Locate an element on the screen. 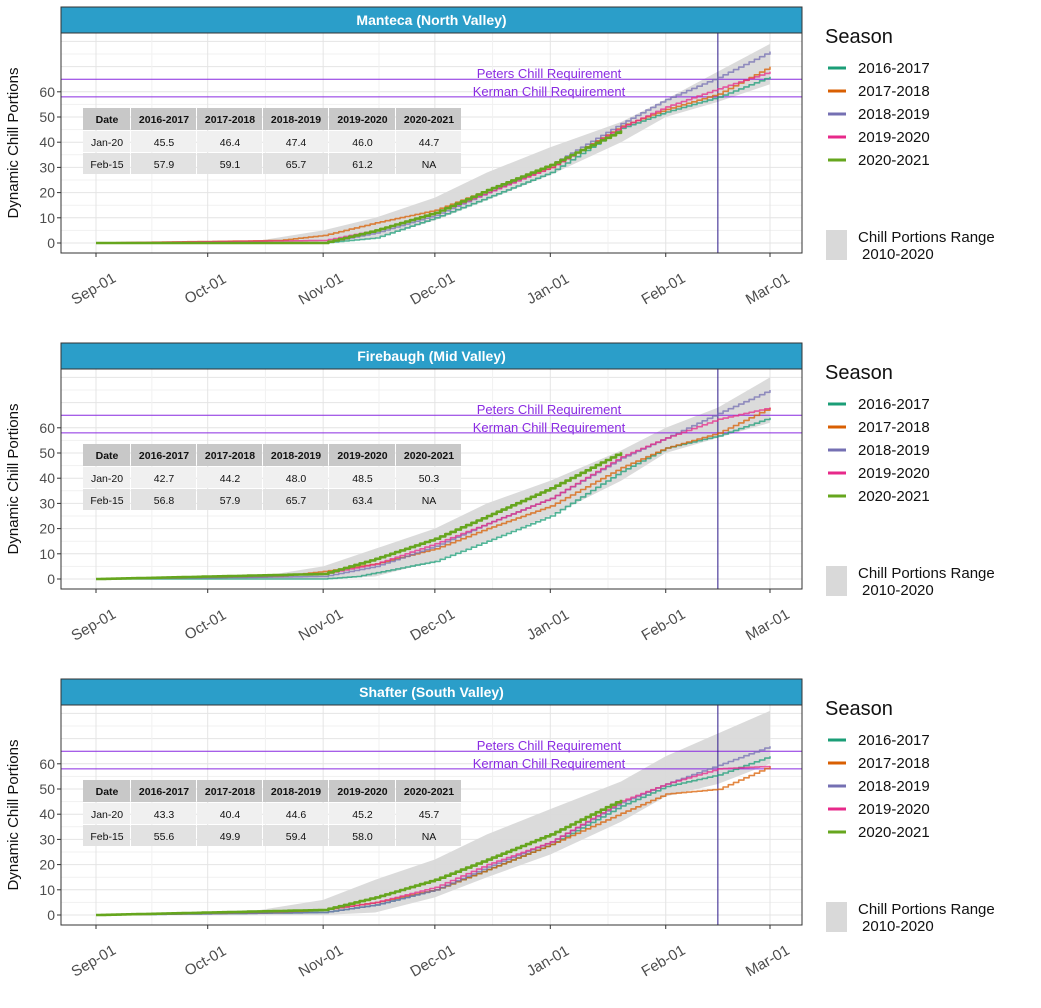  table-value-cell: 44.6 is located at coordinates (296, 815).